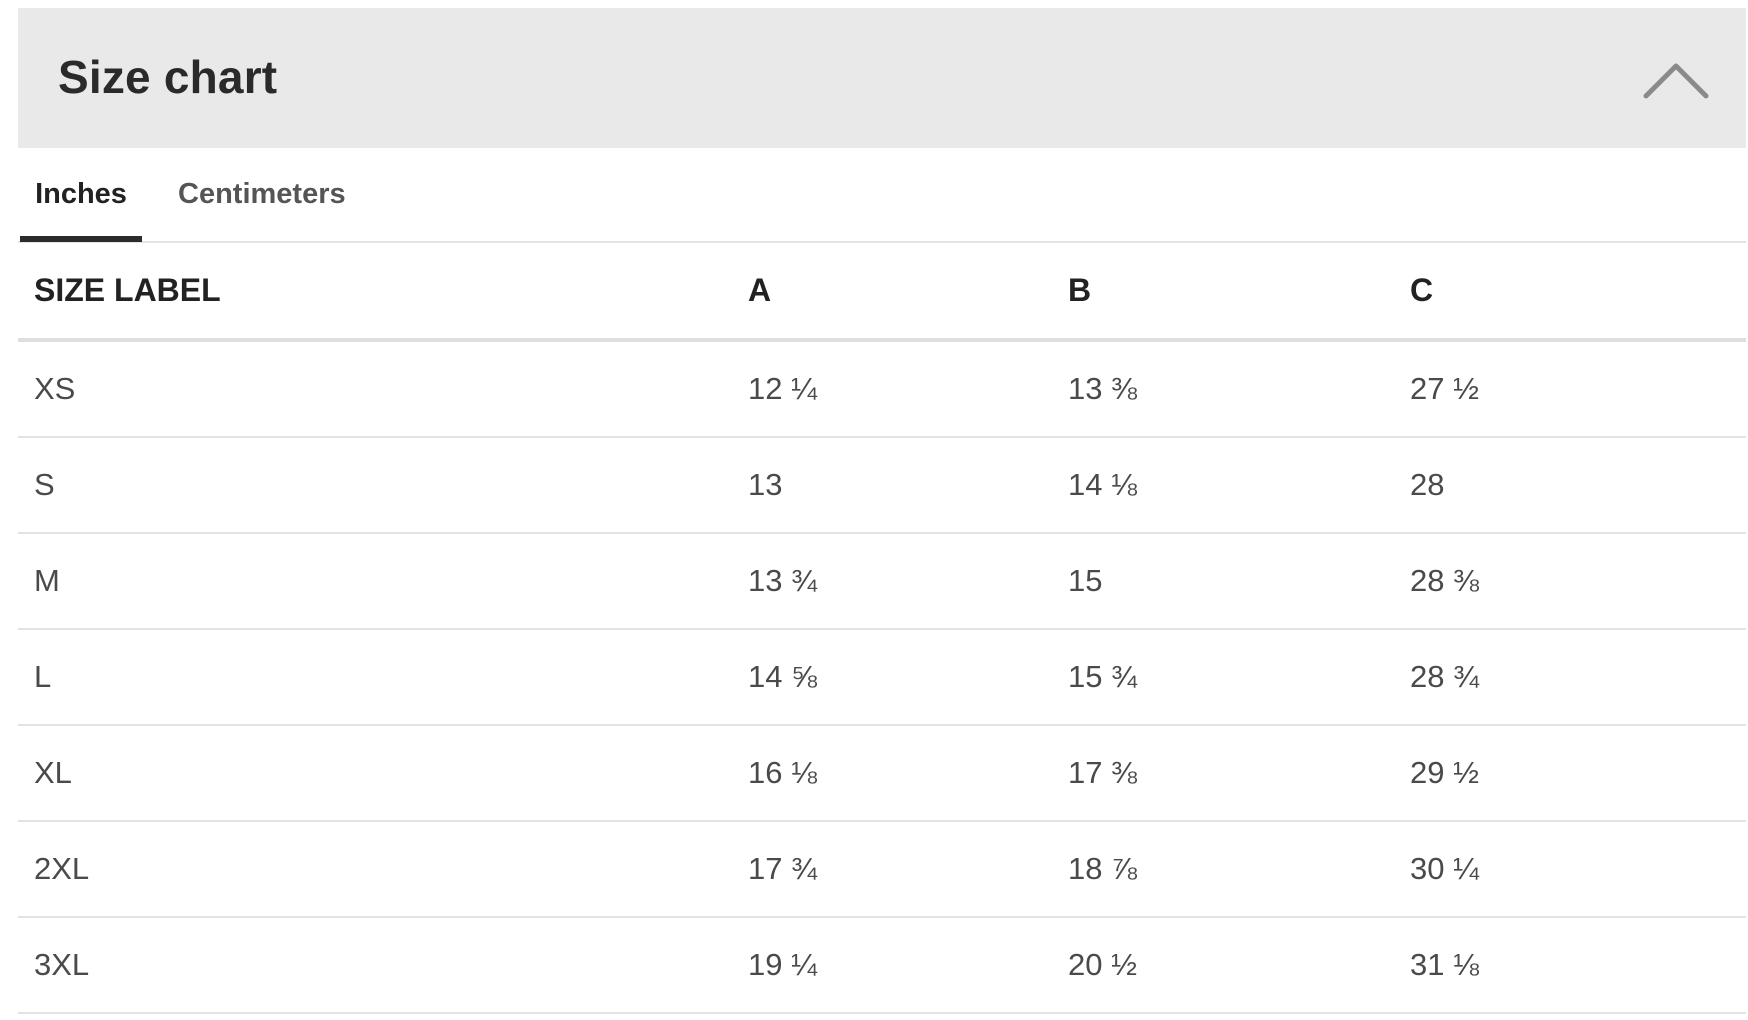 This screenshot has height=1020, width=1748. Describe the element at coordinates (1085, 580) in the screenshot. I see `measurement-b-cell: 15` at that location.